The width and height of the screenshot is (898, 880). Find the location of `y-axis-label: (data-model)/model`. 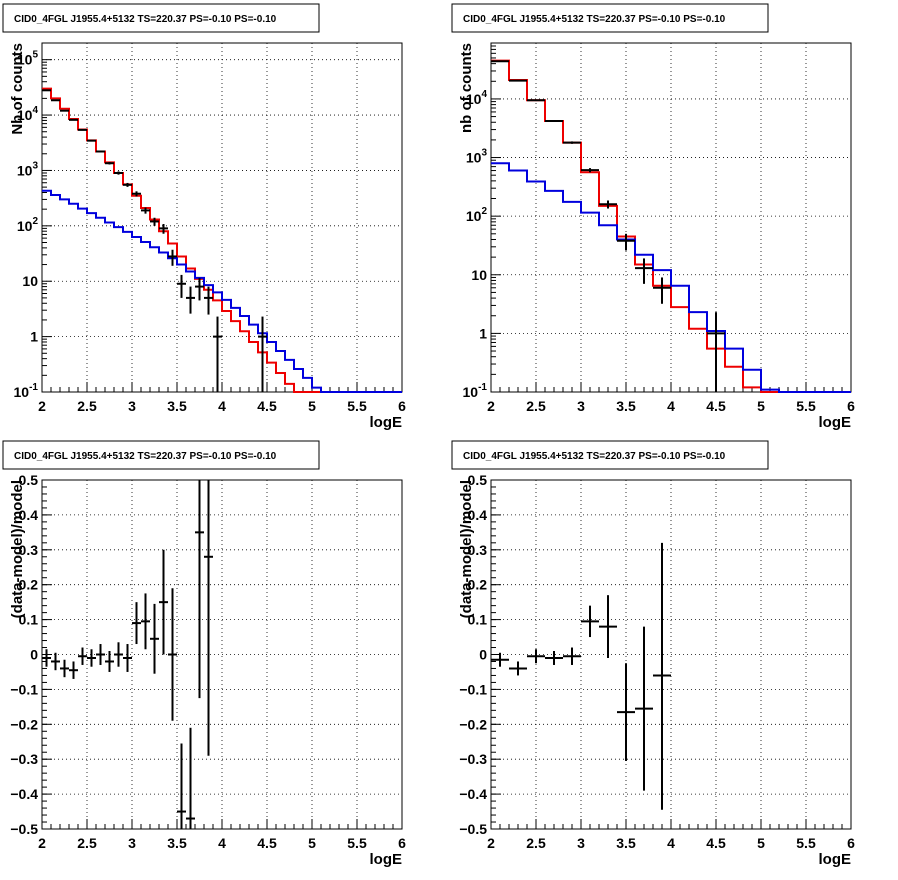

y-axis-label: (data-model)/model is located at coordinates (17, 549).